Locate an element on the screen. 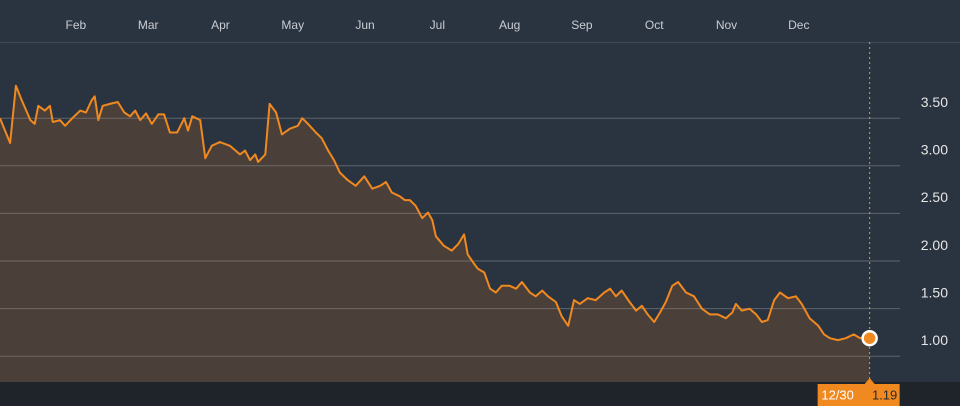 This screenshot has width=960, height=406. x-tick-label: Feb is located at coordinates (76, 25).